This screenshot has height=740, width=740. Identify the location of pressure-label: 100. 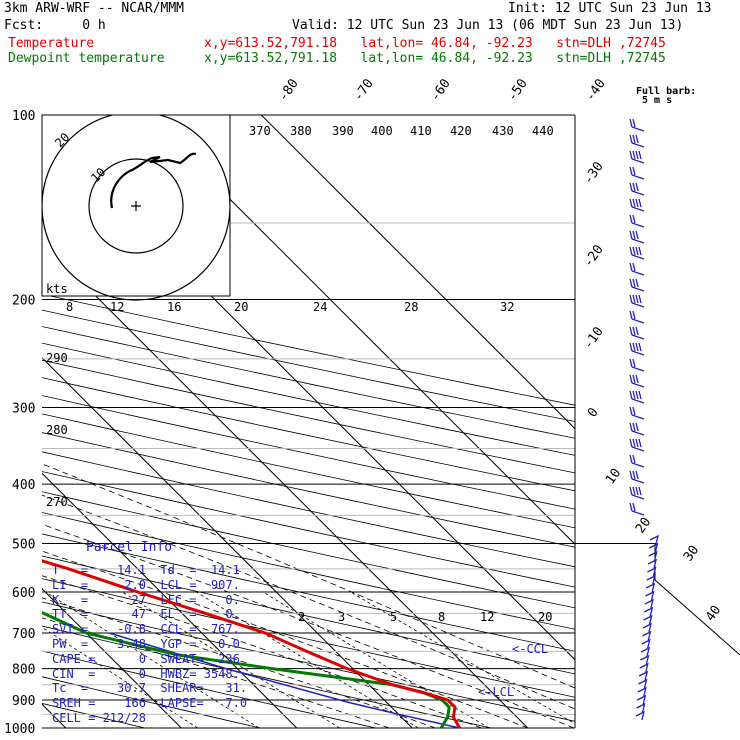
(23, 116).